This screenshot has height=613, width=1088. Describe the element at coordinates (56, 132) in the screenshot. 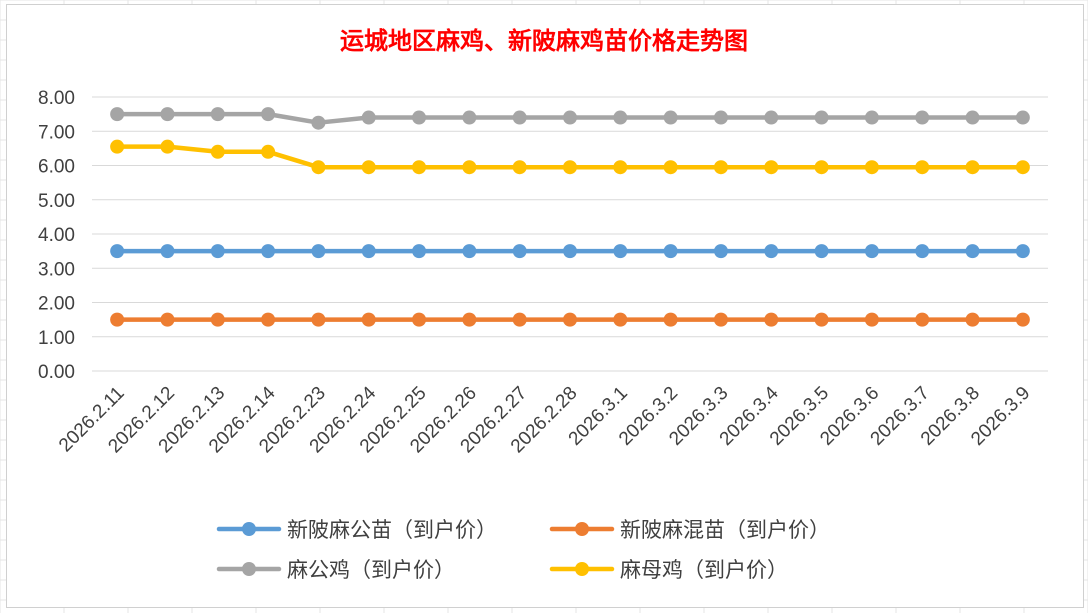

I see `y-tick-label: 7.00` at that location.